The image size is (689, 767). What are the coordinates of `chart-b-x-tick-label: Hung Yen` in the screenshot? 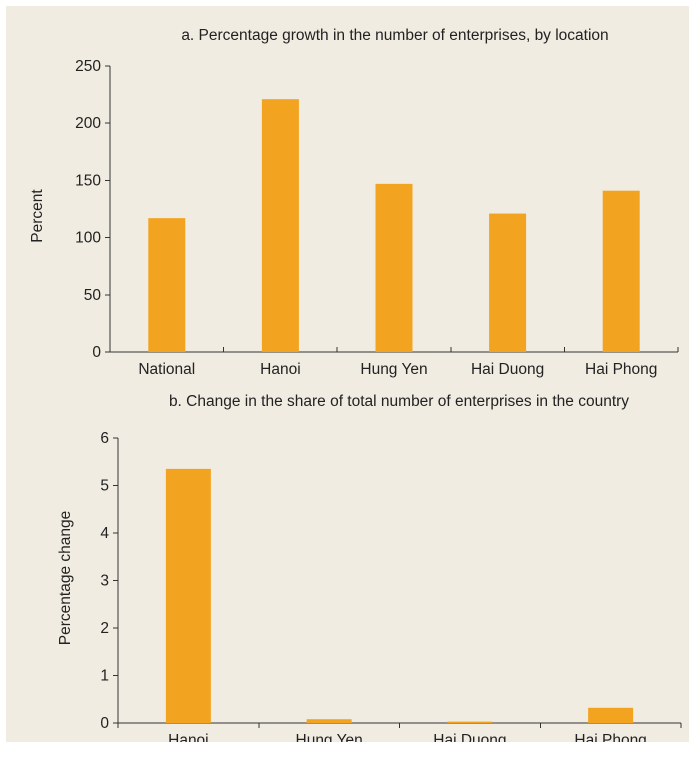 It's located at (329, 737).